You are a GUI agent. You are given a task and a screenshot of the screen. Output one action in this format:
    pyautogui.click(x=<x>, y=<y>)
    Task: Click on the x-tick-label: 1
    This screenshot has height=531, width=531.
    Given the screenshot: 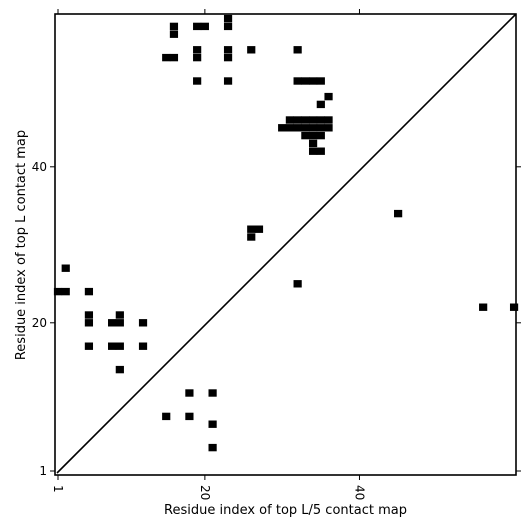 What is the action you would take?
    pyautogui.click(x=58, y=489)
    